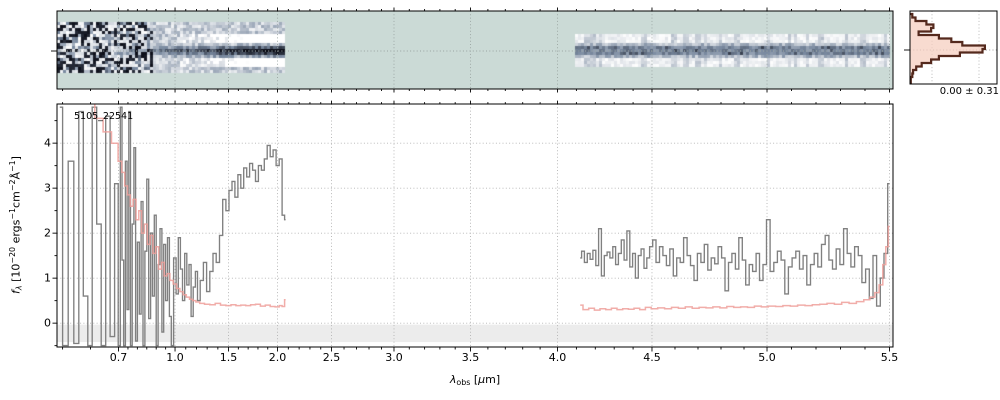 This screenshot has height=400, width=1000. What do you see at coordinates (767, 357) in the screenshot?
I see `x-tick-label: 5.0` at bounding box center [767, 357].